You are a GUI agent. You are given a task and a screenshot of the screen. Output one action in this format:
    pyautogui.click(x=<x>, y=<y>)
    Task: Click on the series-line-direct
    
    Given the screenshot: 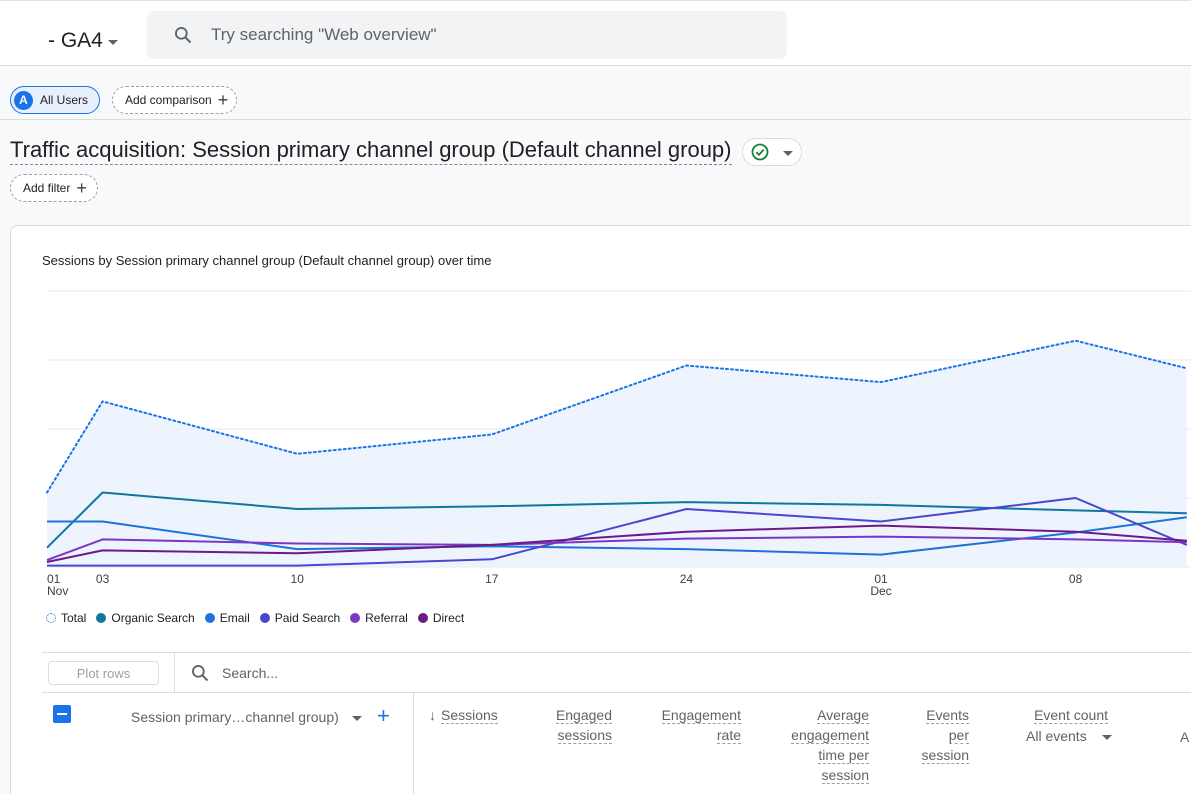 What is the action you would take?
    pyautogui.click(x=616, y=543)
    